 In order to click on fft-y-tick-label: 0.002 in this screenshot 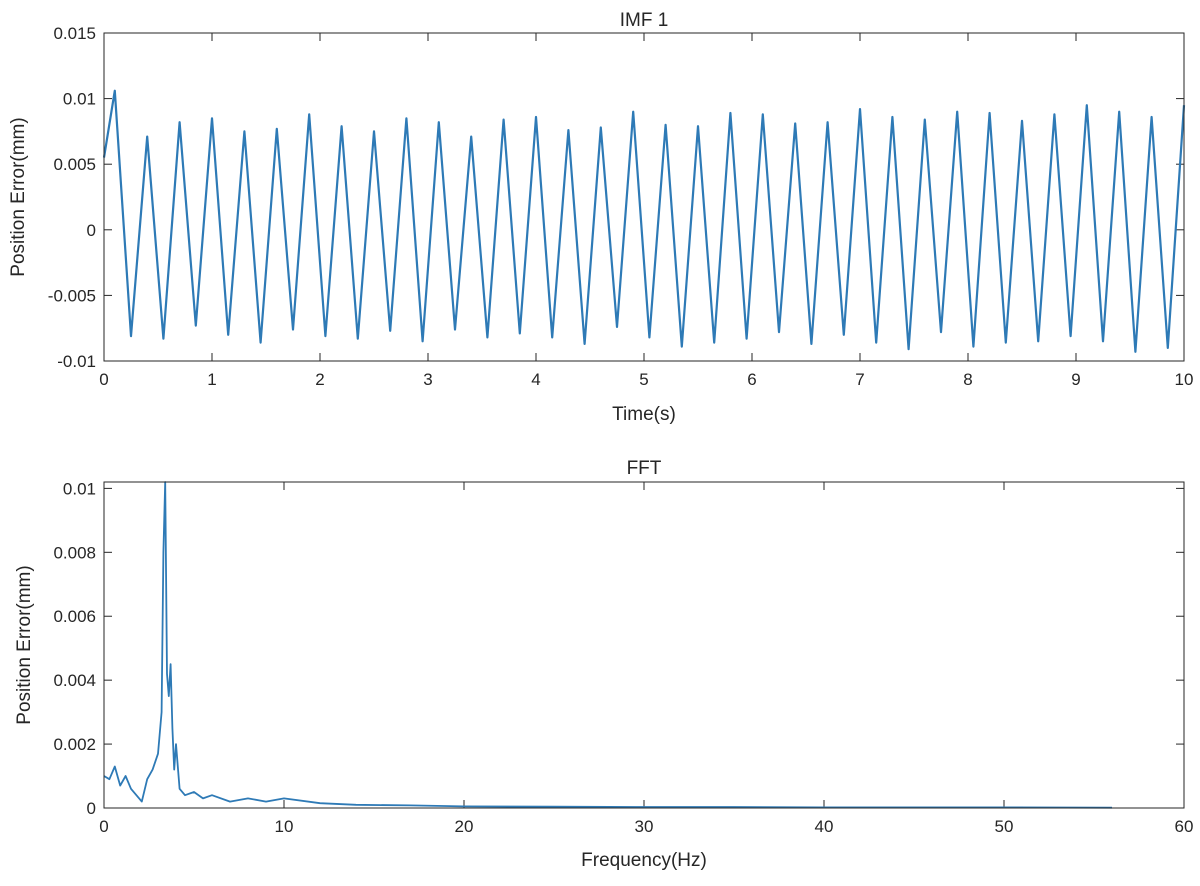, I will do `click(74, 744)`.